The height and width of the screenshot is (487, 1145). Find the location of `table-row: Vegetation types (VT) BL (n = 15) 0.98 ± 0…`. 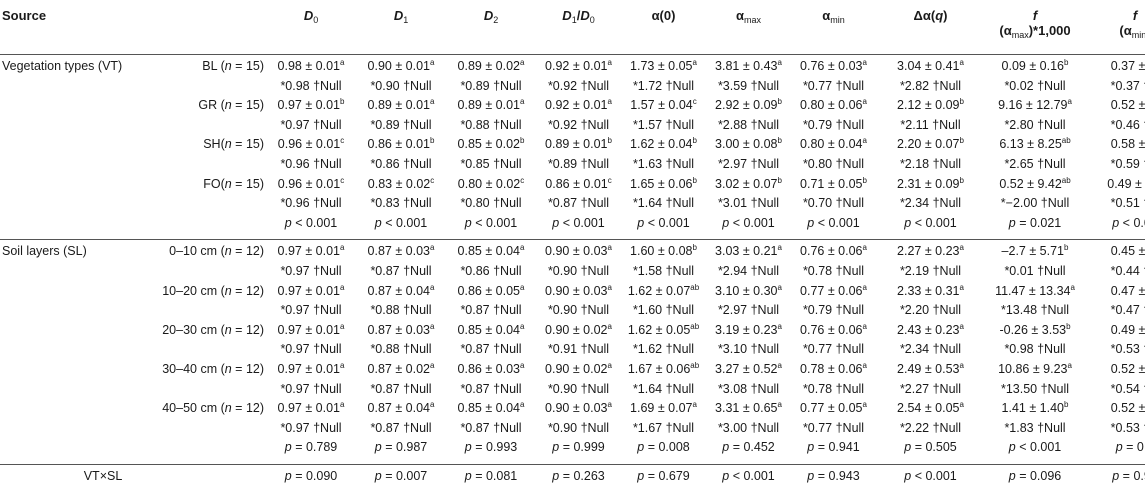

table-row: Vegetation types (VT) BL (n = 15) 0.98 ± 0… is located at coordinates (572, 66).